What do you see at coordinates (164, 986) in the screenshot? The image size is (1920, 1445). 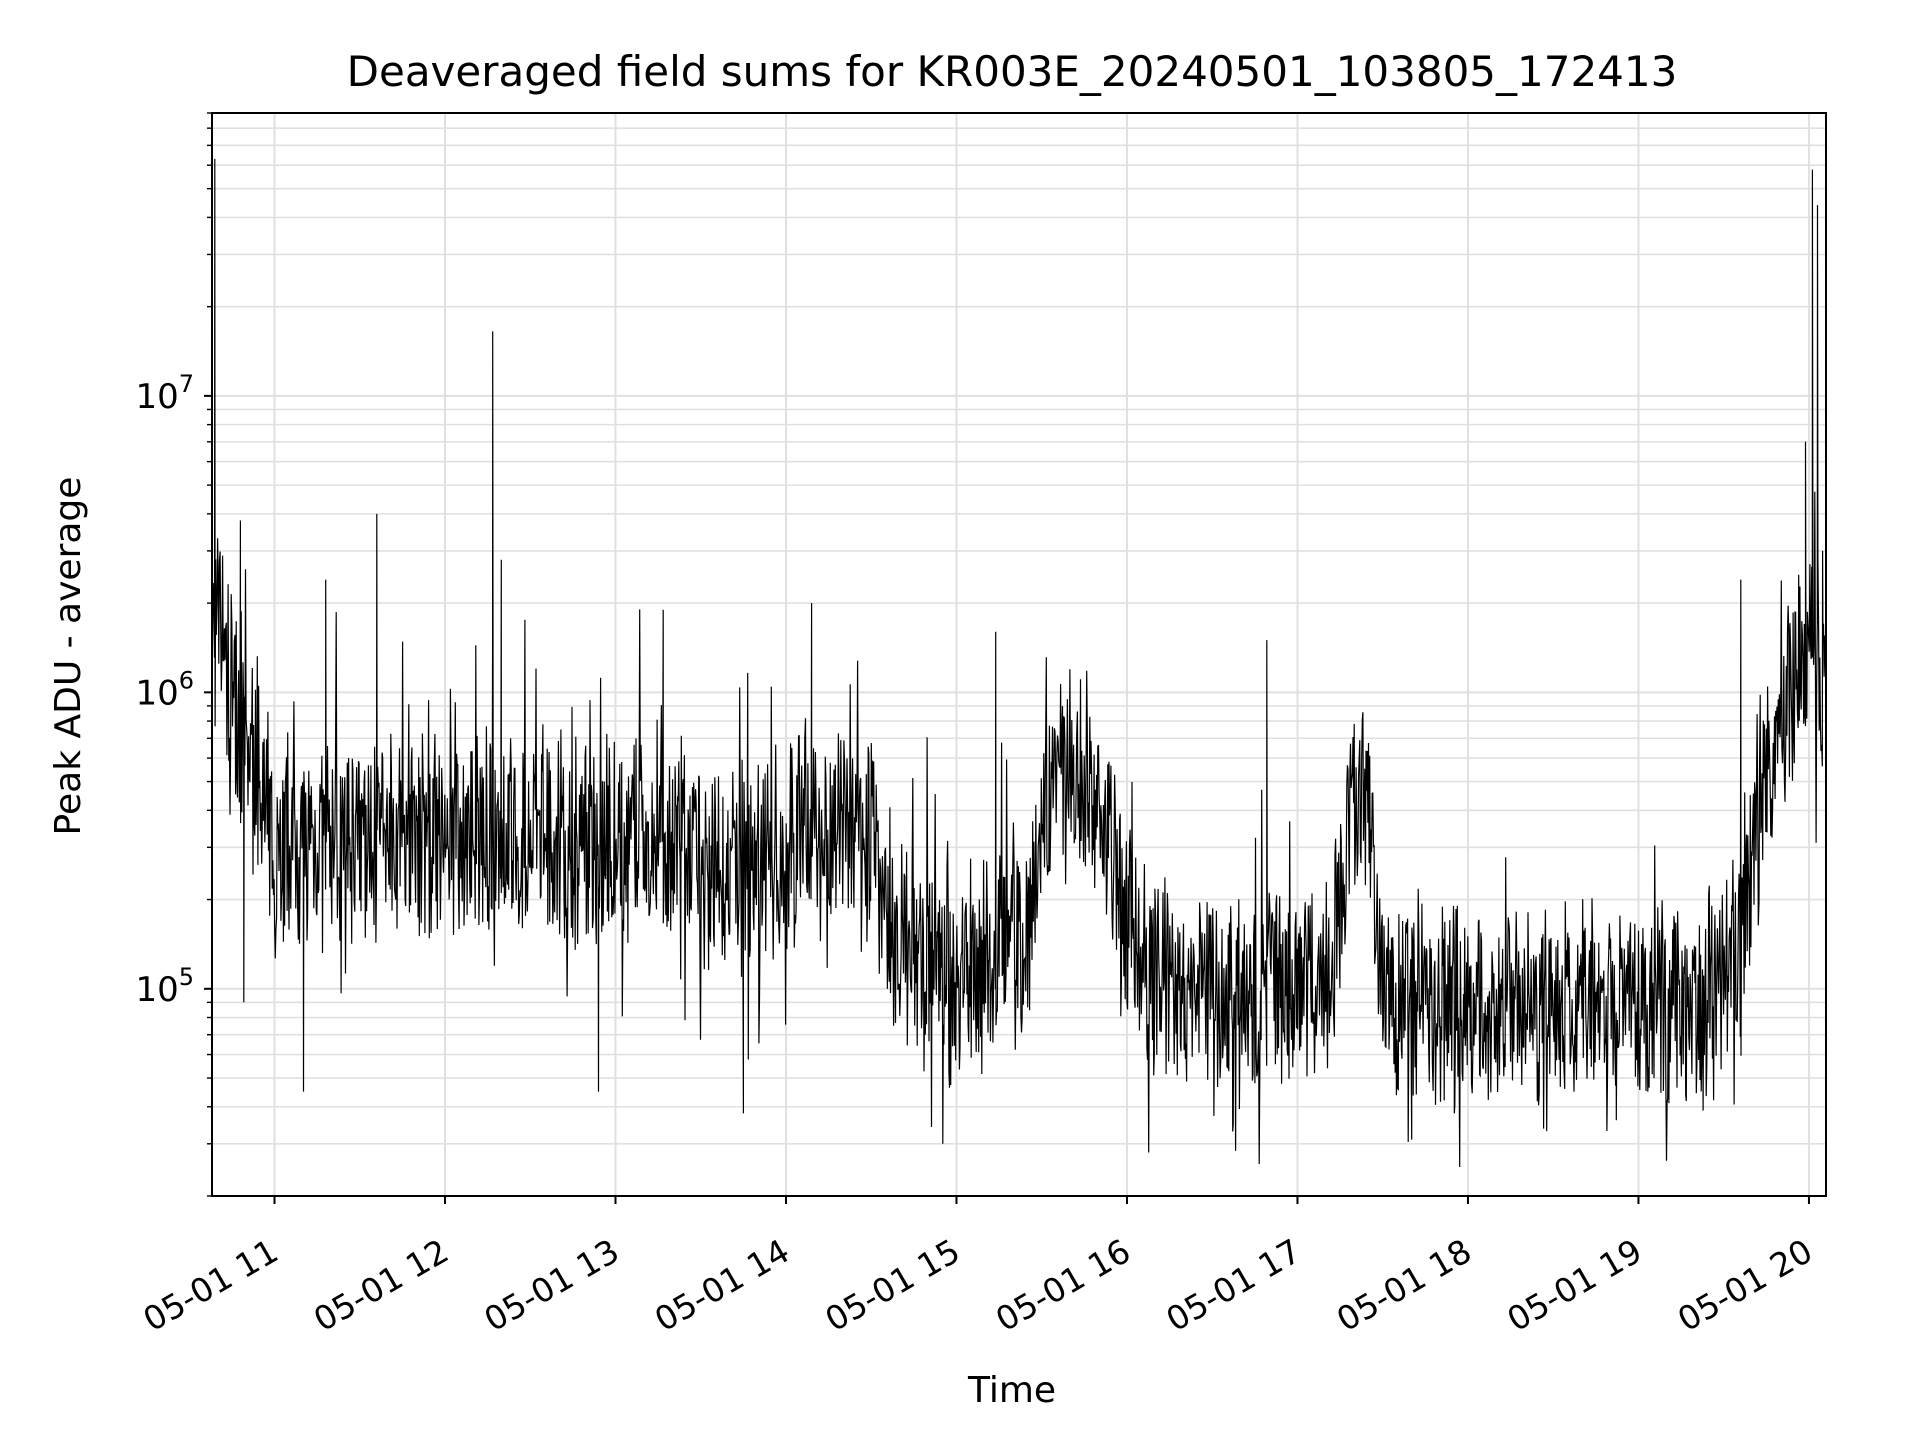 I see `y-tick-label: 10⁵` at bounding box center [164, 986].